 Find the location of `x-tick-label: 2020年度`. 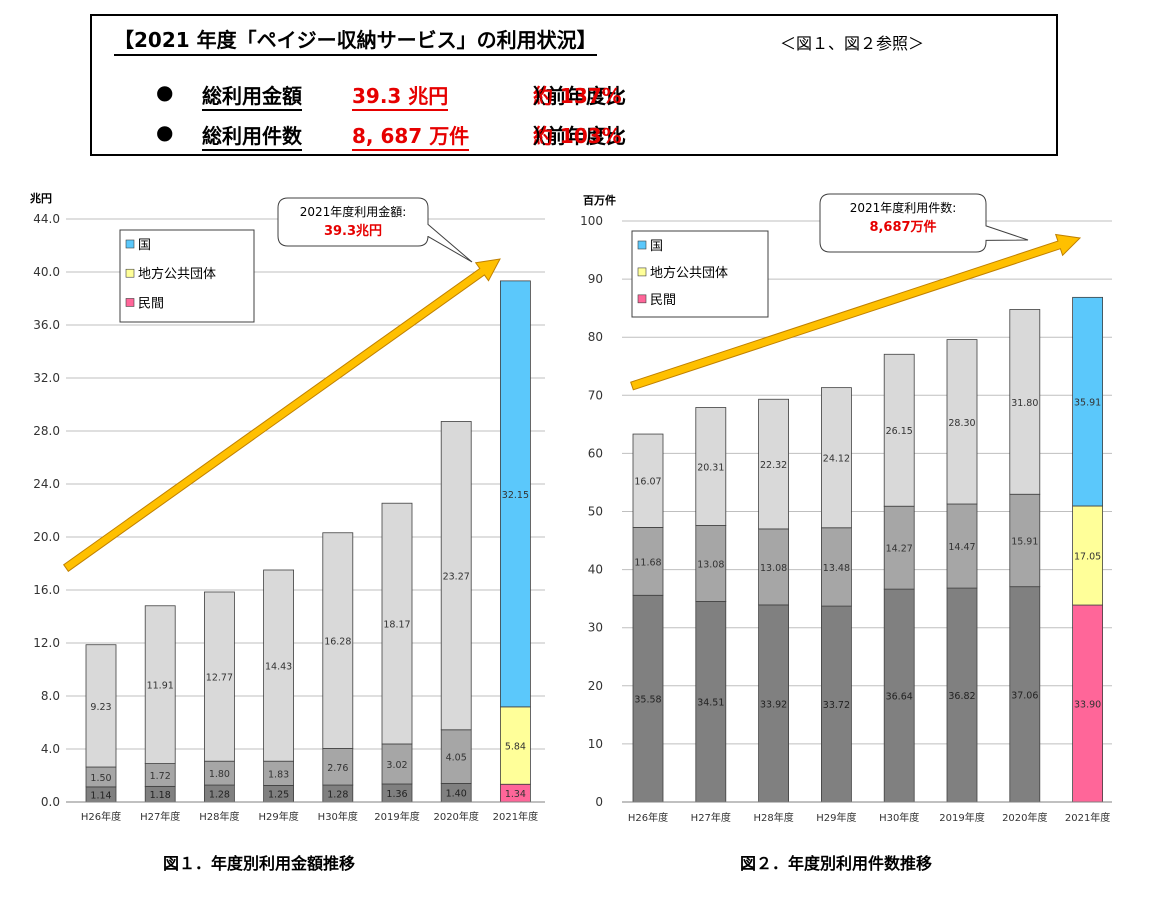

x-tick-label: 2020年度 is located at coordinates (455, 816).